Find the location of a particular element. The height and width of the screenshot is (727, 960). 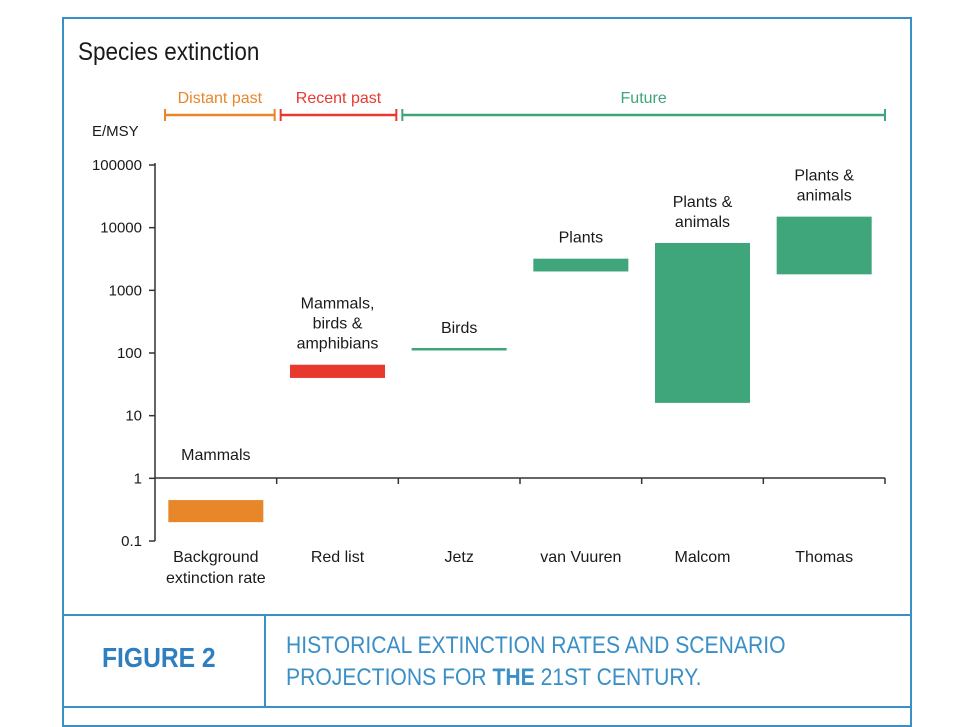

bar-label: Plants is located at coordinates (581, 238).